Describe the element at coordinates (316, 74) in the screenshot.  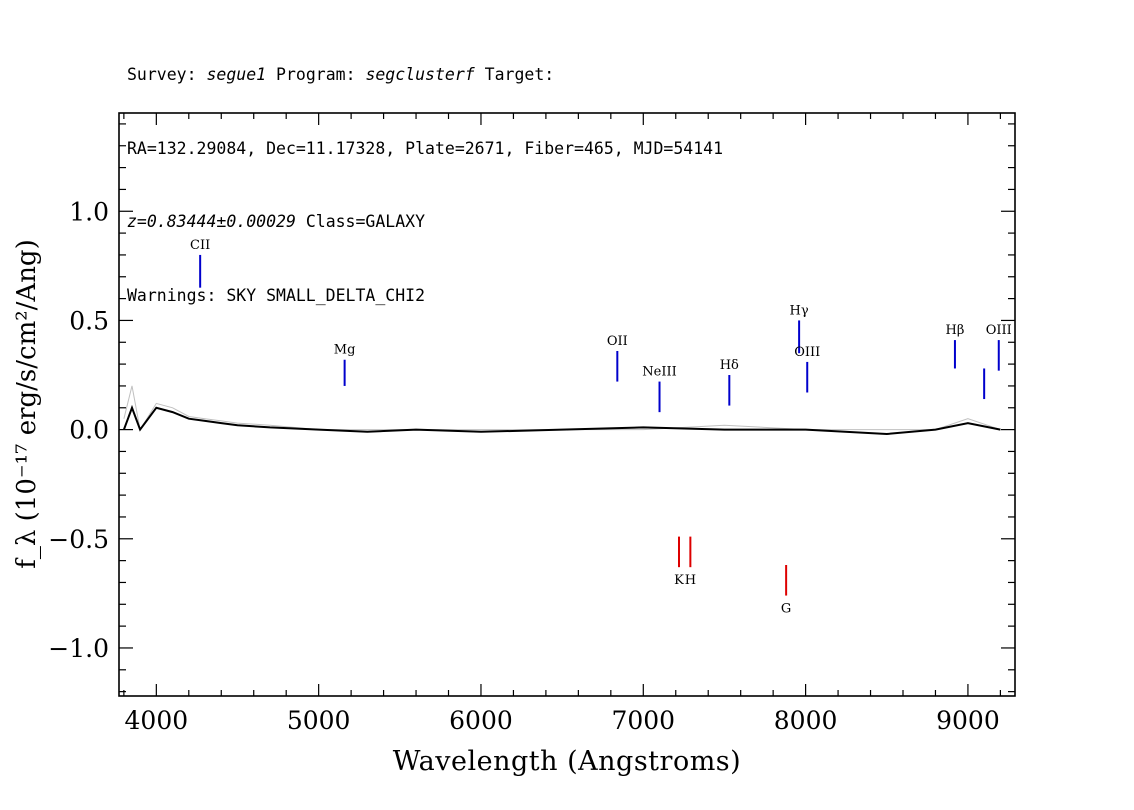
I see `program-label: Program:` at that location.